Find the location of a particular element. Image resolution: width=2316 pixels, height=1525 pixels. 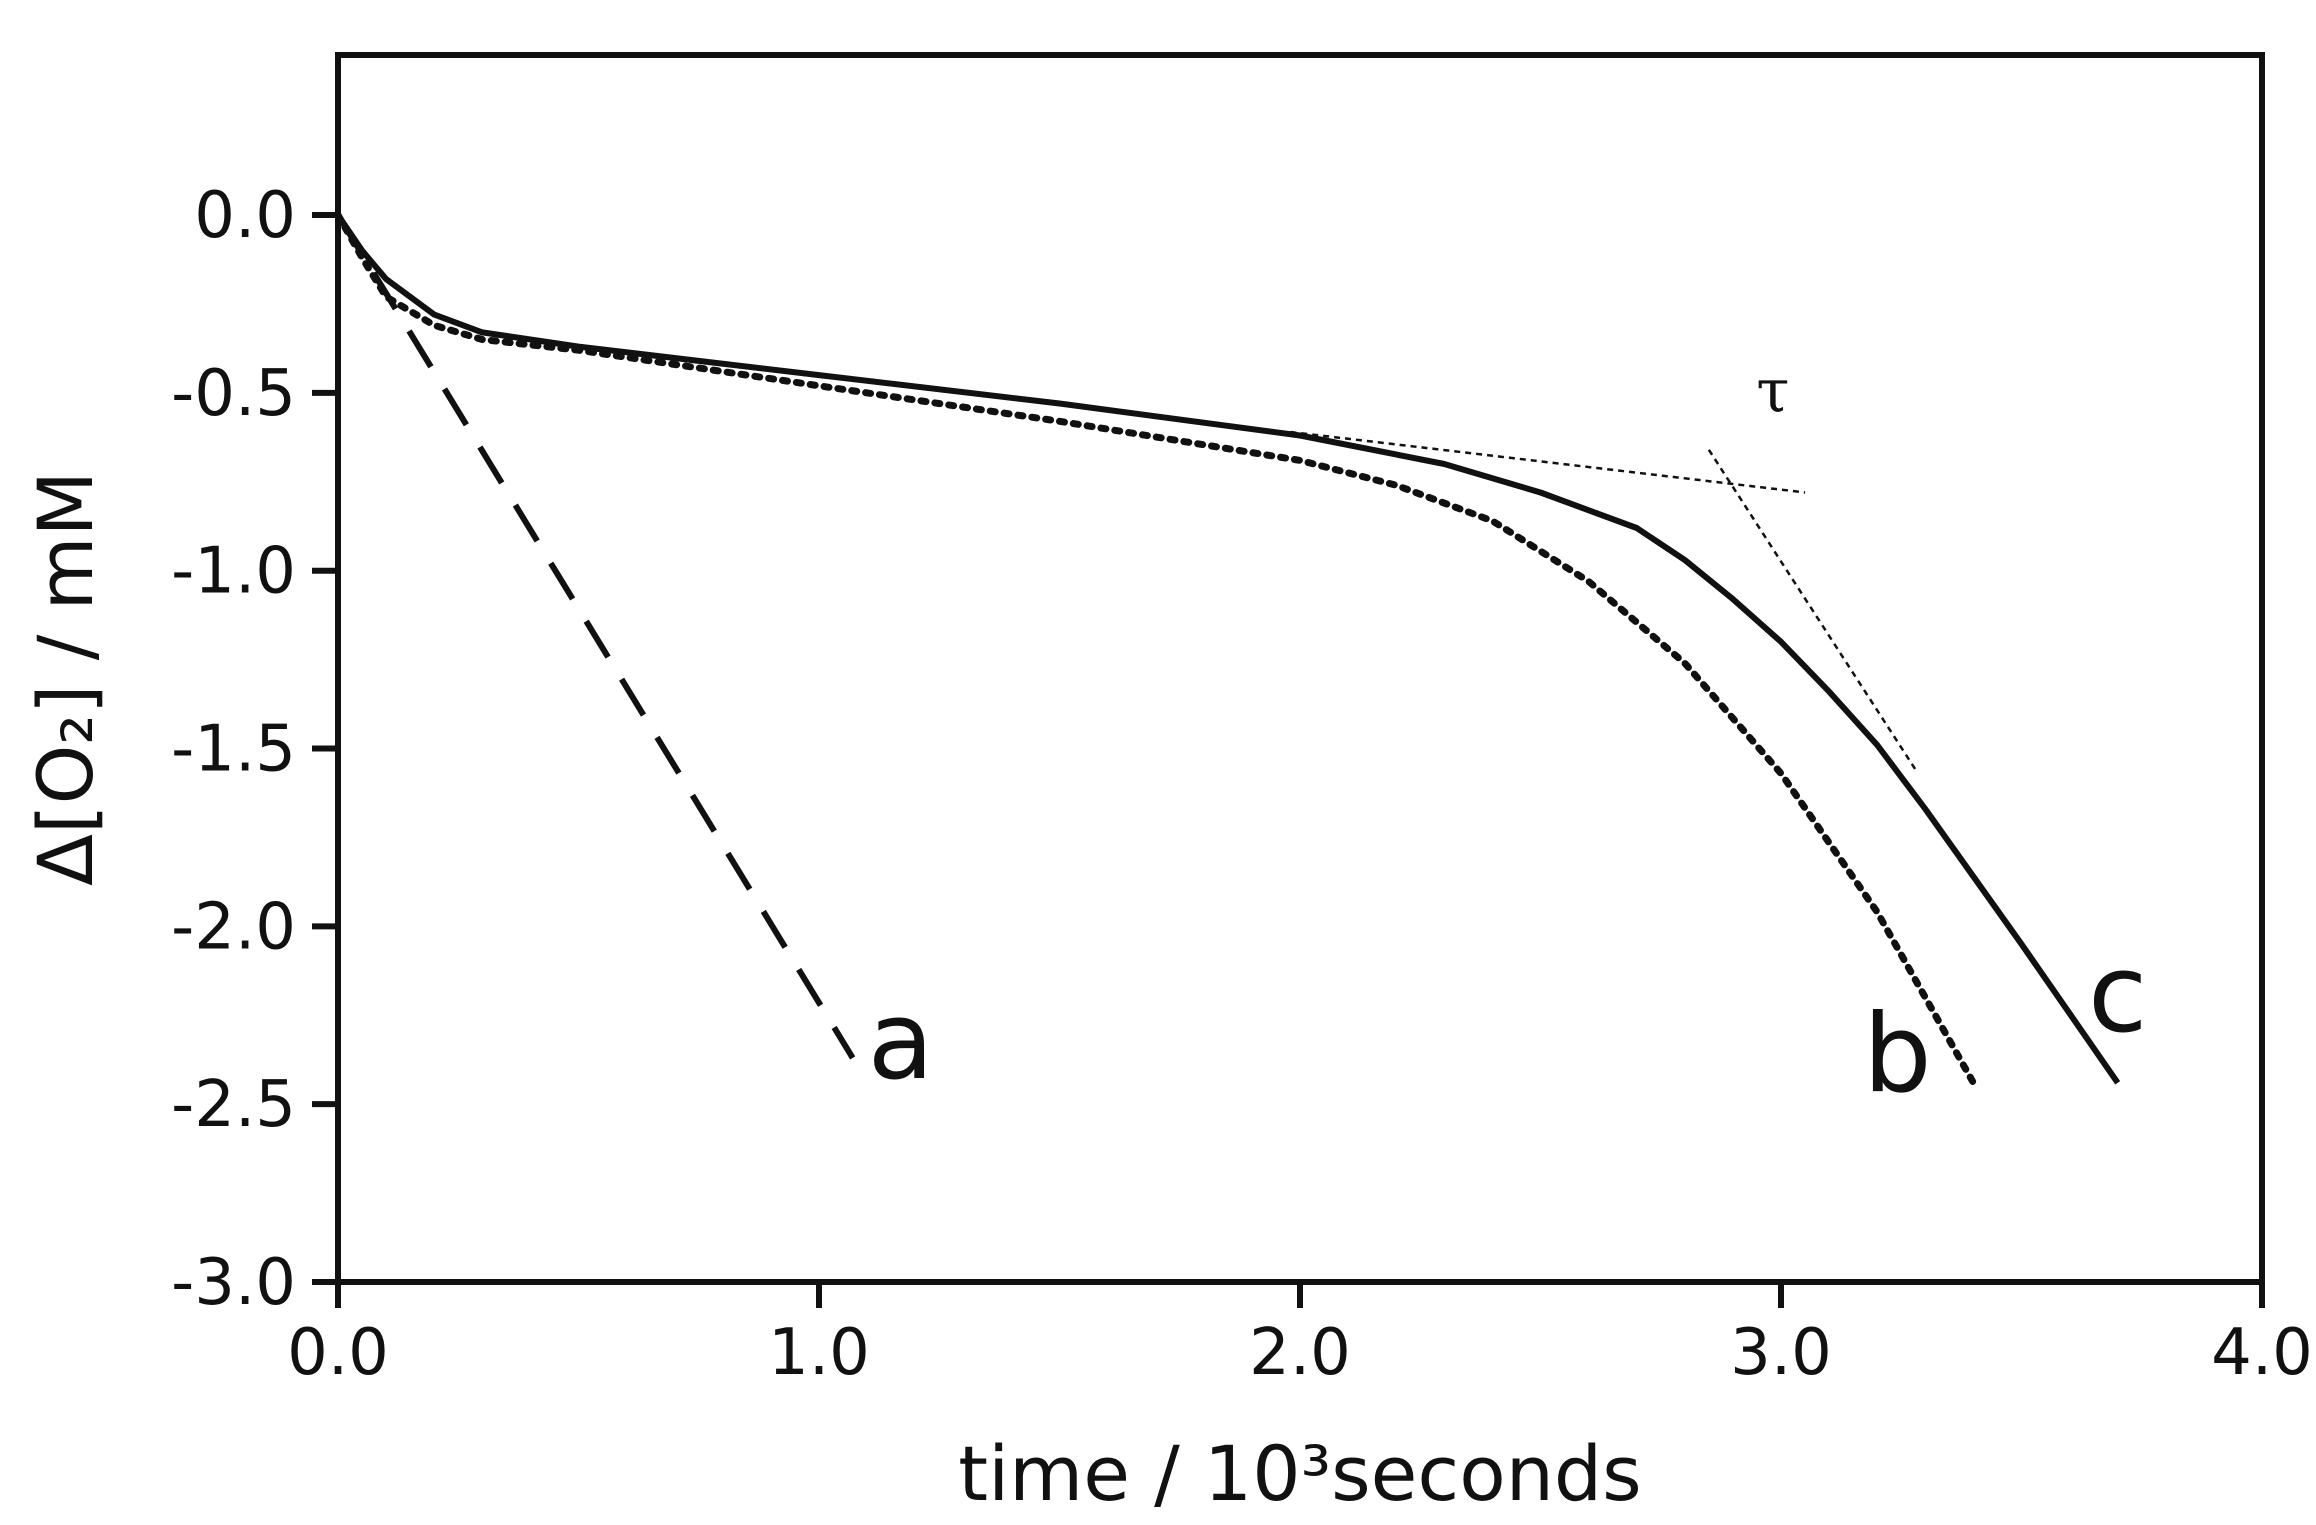

series-a-line is located at coordinates (595, 636).